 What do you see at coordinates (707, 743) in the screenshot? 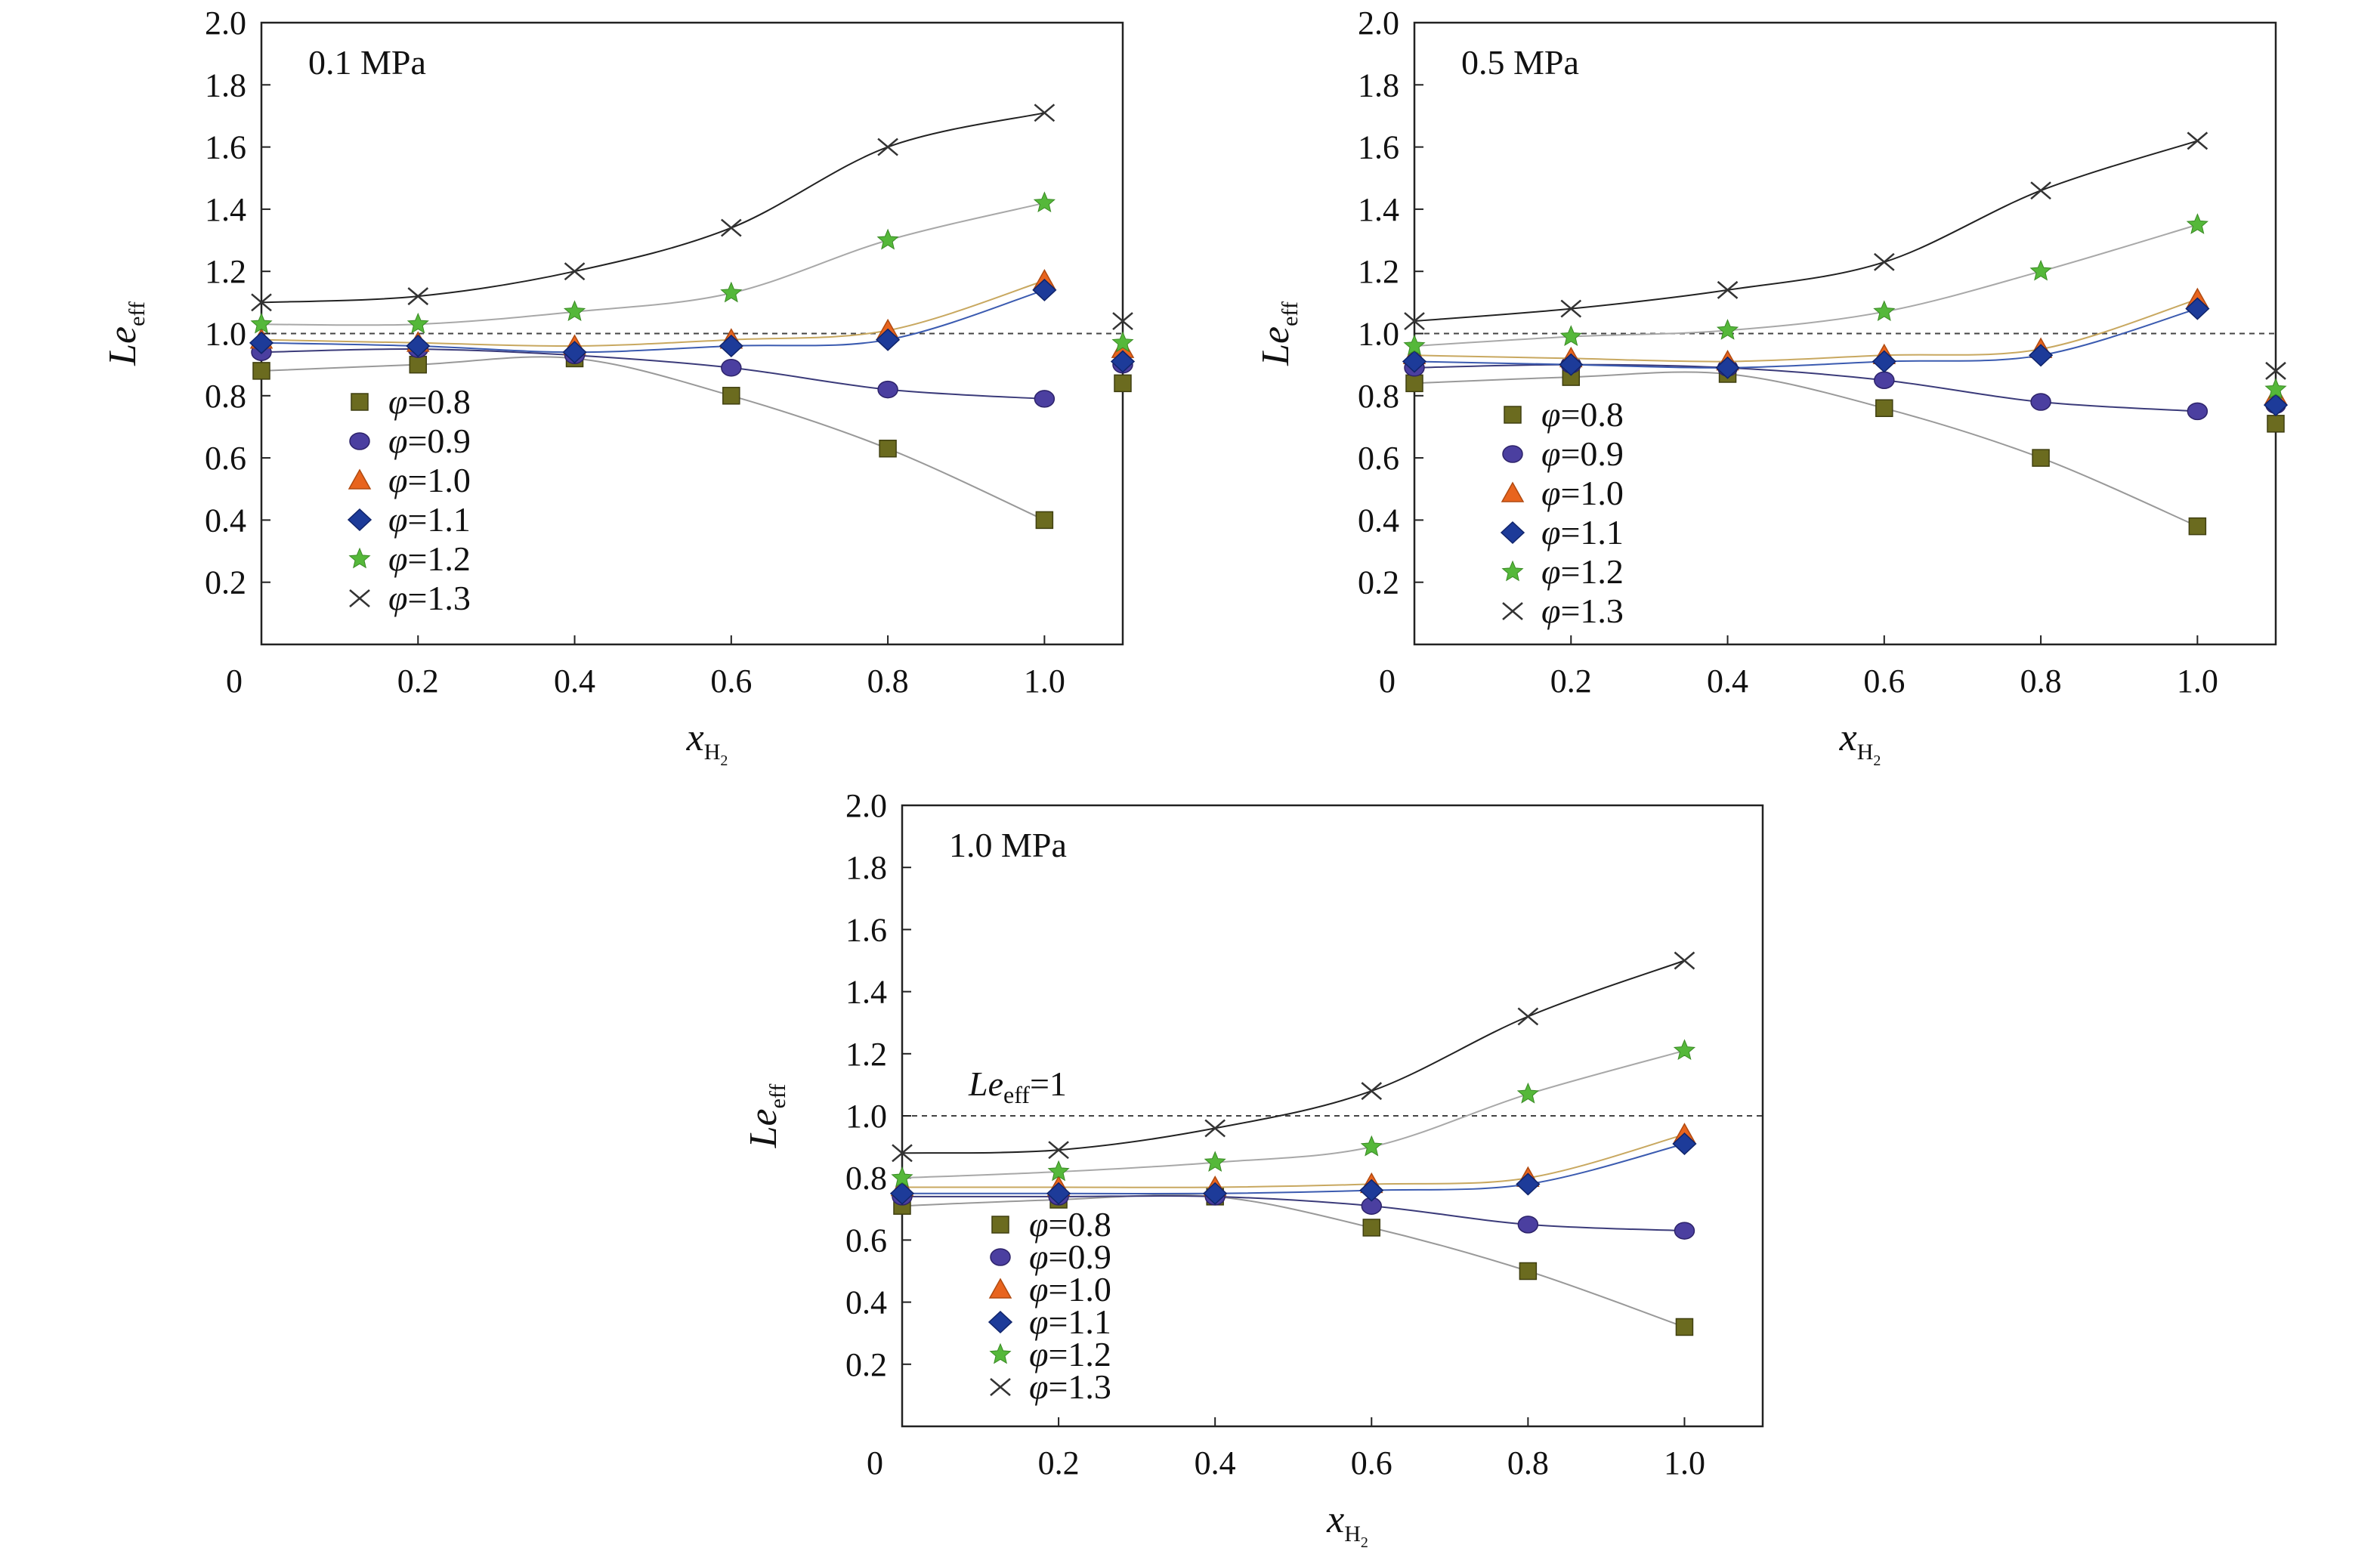
I see `x-axis-label: xH2` at bounding box center [707, 743].